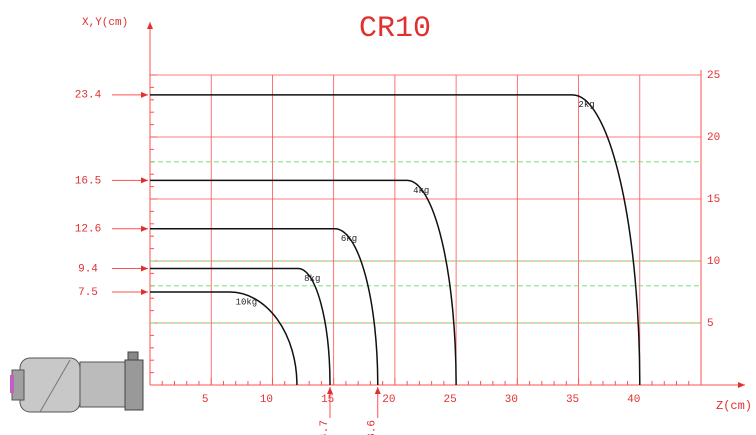  Describe the element at coordinates (327, 400) in the screenshot. I see `x-tick-label: 15` at that location.